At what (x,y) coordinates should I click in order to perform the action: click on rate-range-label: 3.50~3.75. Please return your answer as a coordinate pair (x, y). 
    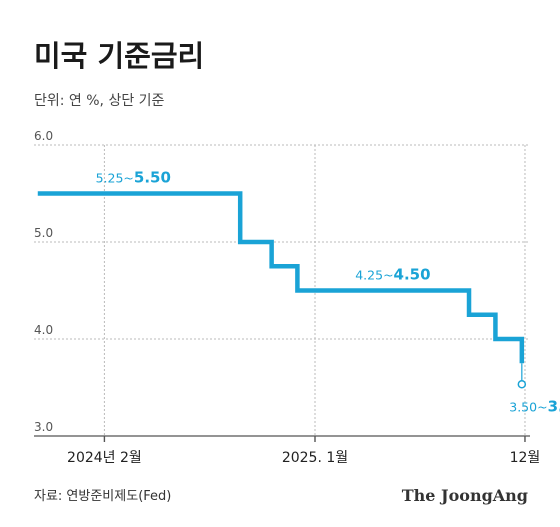
    Looking at the image, I should click on (534, 406).